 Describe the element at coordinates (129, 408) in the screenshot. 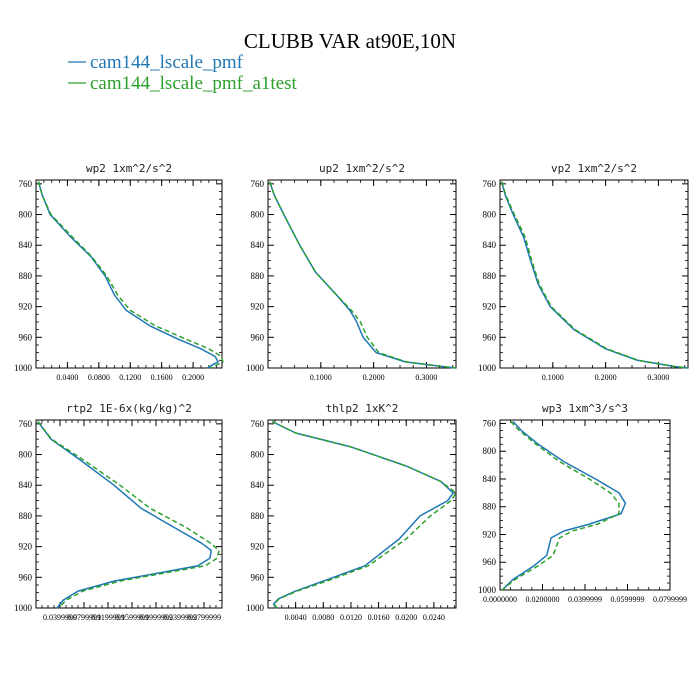

I see `panel-title: rtp2 1E-6x(kg/kg)^2` at that location.